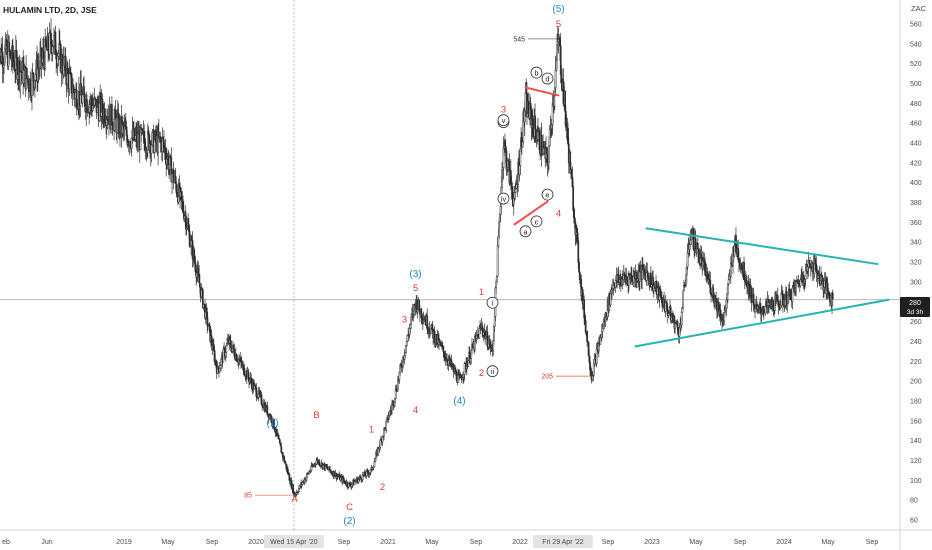 The height and width of the screenshot is (550, 932). What do you see at coordinates (536, 73) in the screenshot?
I see `subwave-label: b` at bounding box center [536, 73].